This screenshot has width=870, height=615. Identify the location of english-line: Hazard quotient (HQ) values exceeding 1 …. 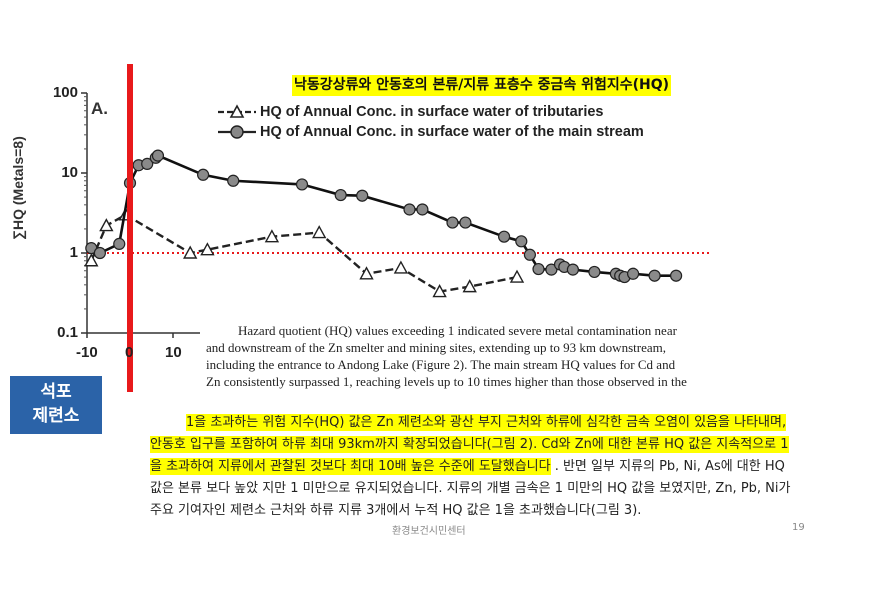
(457, 330).